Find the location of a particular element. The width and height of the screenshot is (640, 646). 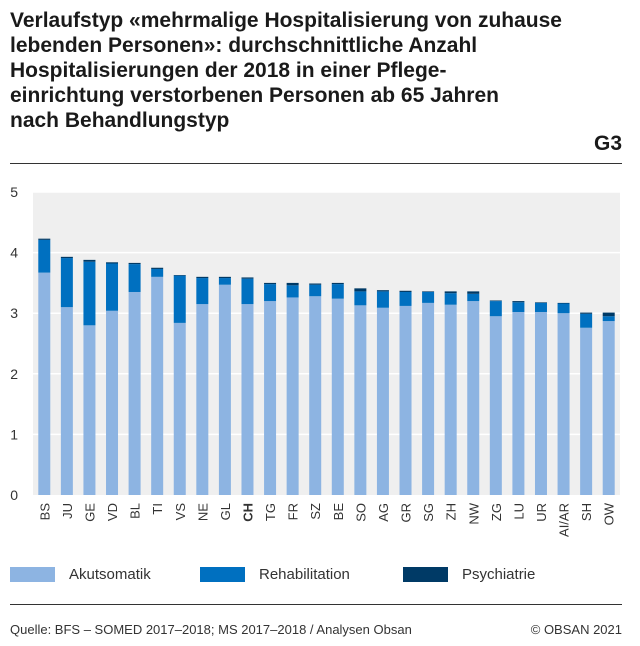

legend-swatch-rehabilitation is located at coordinates (222, 574).